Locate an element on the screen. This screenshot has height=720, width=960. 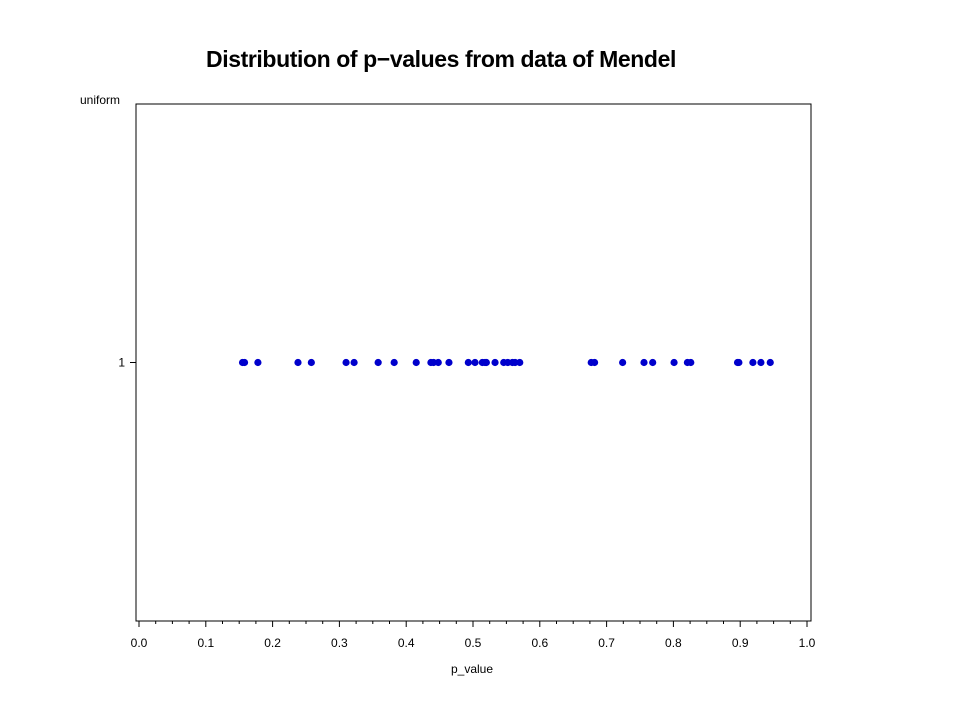
x-tick-label: 0.0 is located at coordinates (139, 643).